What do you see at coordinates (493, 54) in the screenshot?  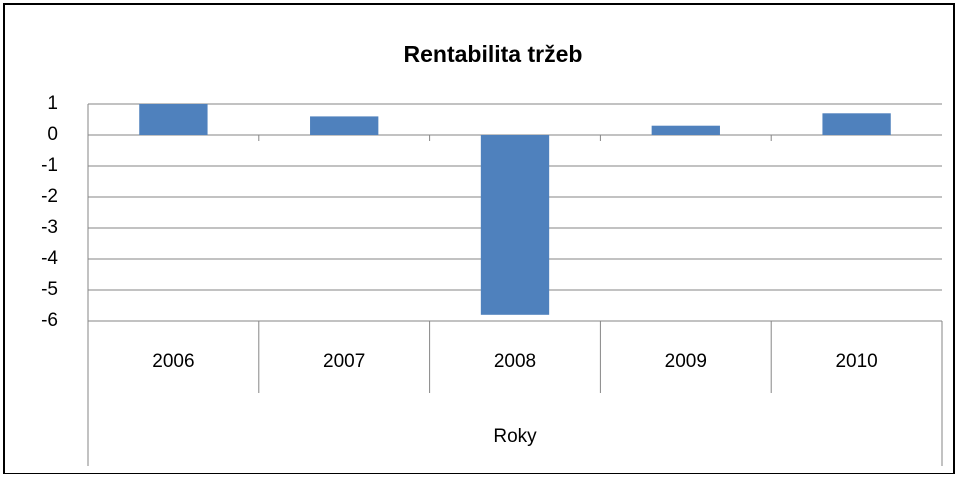 I see `chart-title: Rentabilita tržeb` at bounding box center [493, 54].